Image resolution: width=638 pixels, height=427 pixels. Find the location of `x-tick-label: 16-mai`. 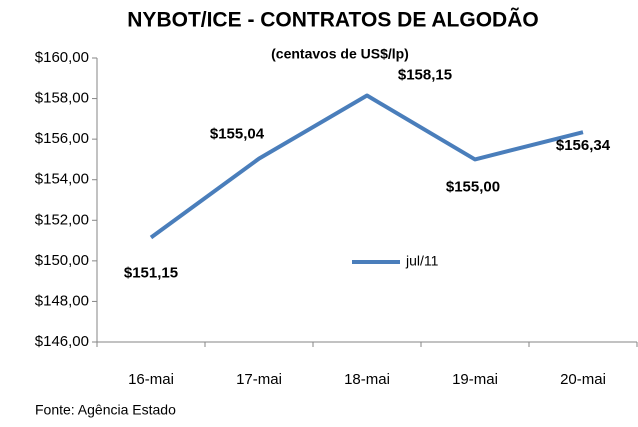

x-tick-label: 16-mai is located at coordinates (151, 379).